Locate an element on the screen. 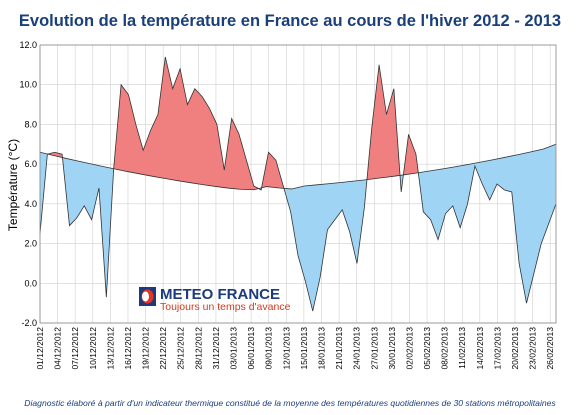 The width and height of the screenshot is (580, 415). x-tick-label: 11/02/2013 is located at coordinates (462, 348).